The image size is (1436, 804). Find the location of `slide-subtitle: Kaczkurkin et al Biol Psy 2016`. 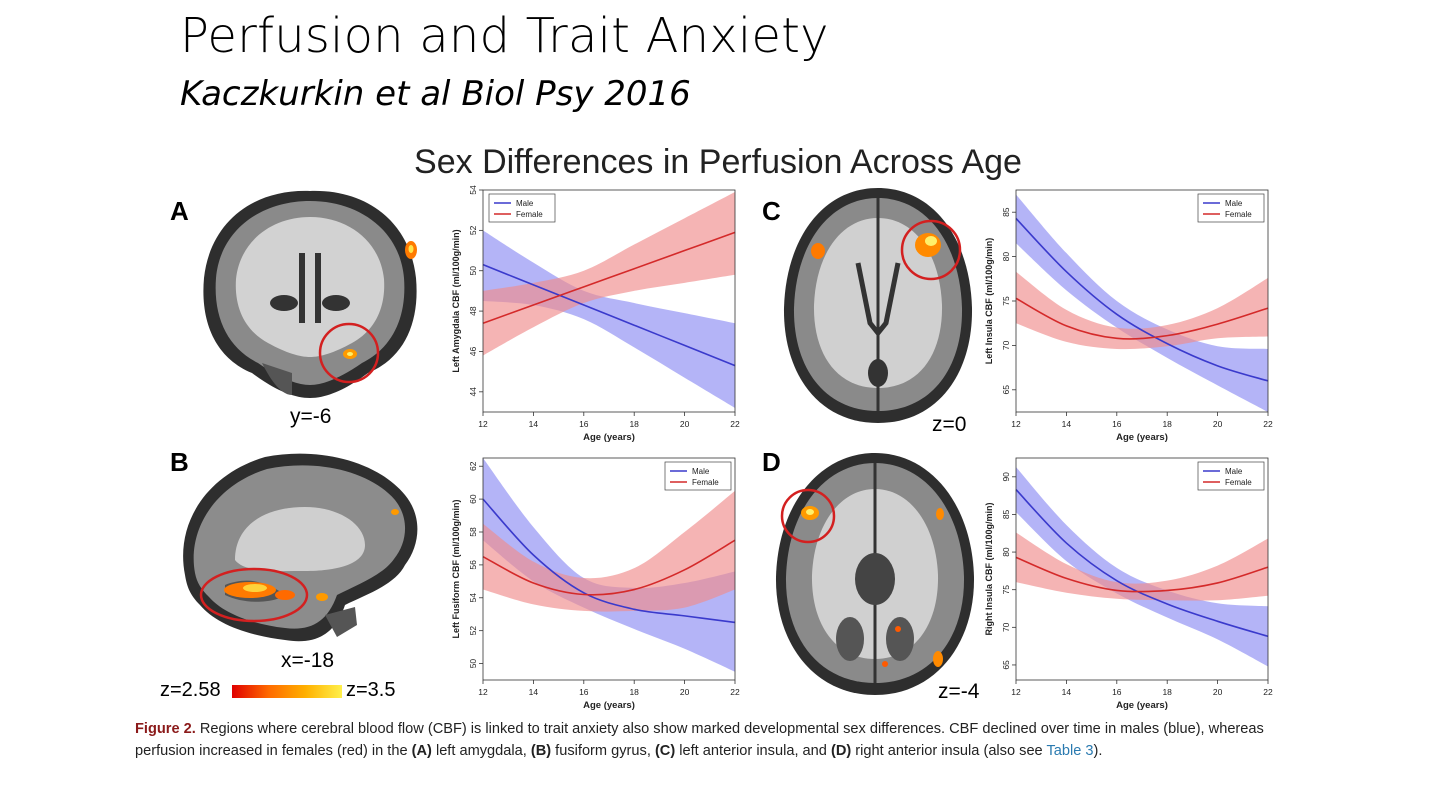

slide-subtitle: Kaczkurkin et al Biol Psy 2016 is located at coordinates (435, 94).